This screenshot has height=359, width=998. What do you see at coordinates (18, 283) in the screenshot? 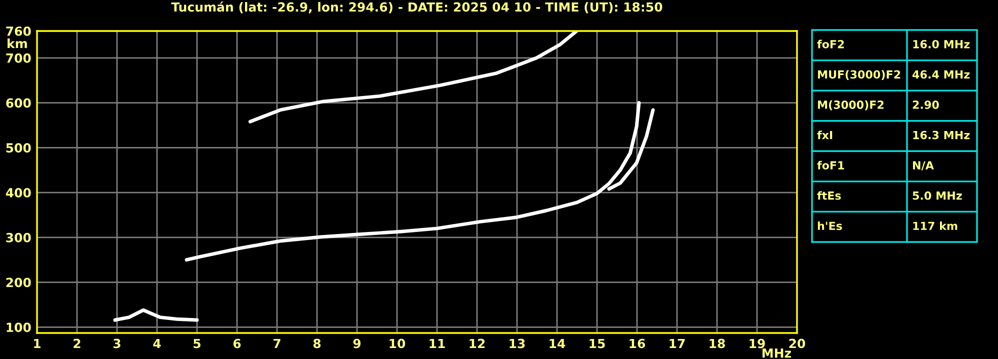
I see `y-tick-label: 200` at bounding box center [18, 283].